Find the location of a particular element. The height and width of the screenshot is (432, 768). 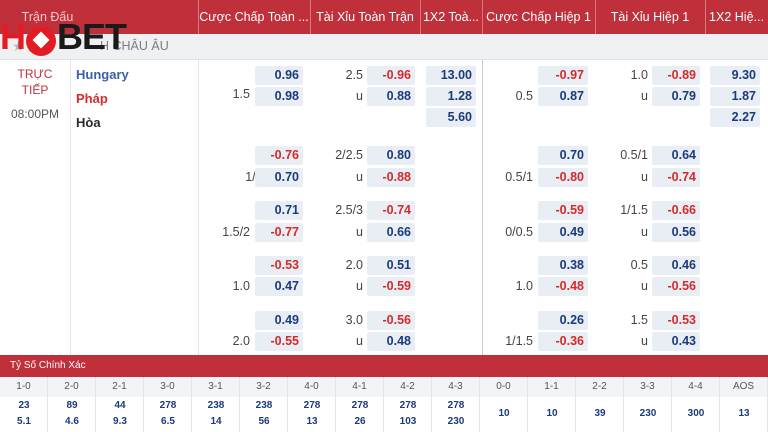

col-ft-overunder: Tài Xỉu Toàn Trận is located at coordinates (365, 17).